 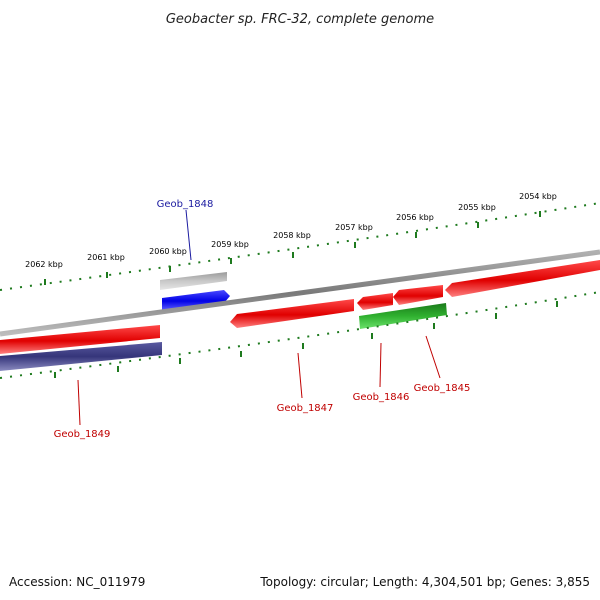 What do you see at coordinates (300, 293) in the screenshot?
I see `genome-backbone` at bounding box center [300, 293].